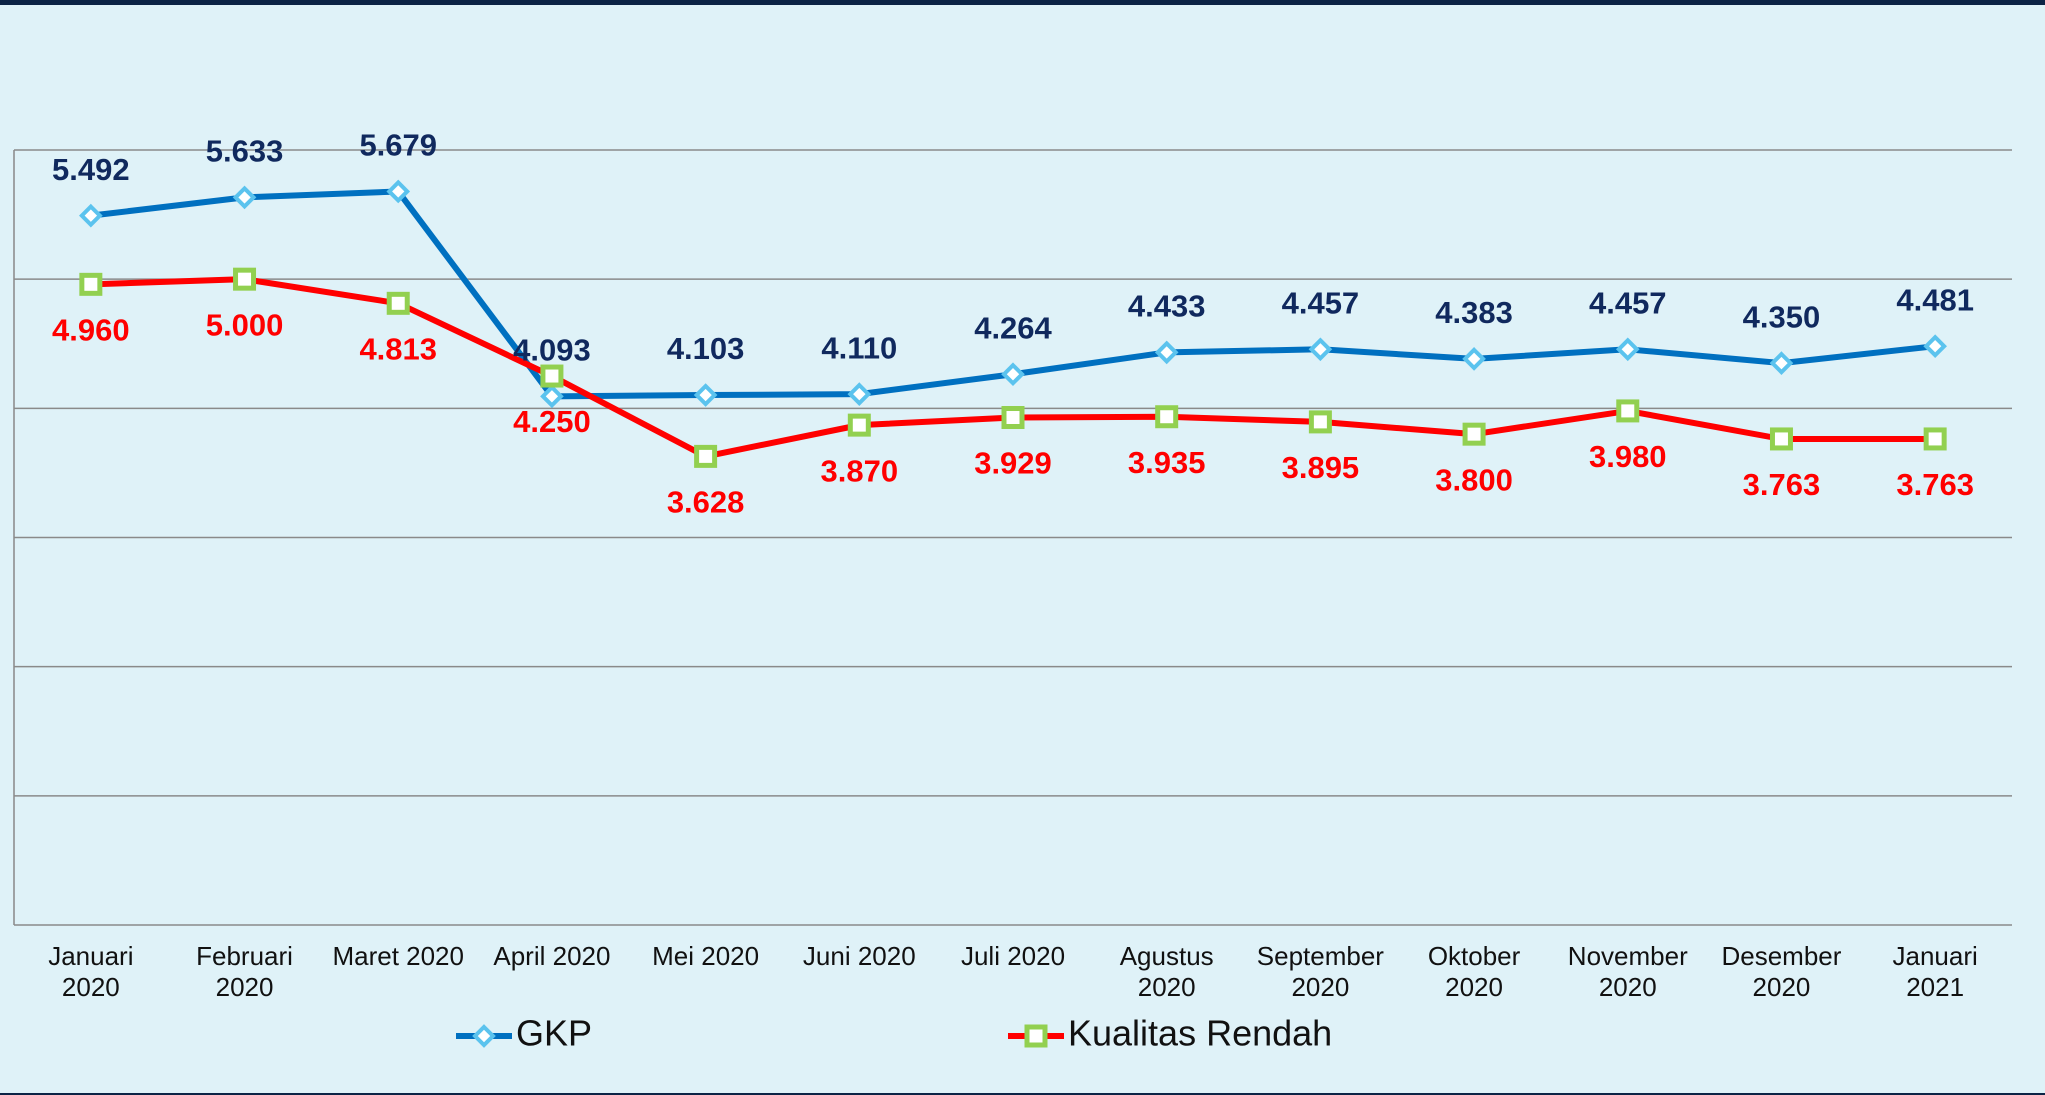 Image resolution: width=2045 pixels, height=1095 pixels. Describe the element at coordinates (552, 350) in the screenshot. I see `data-label: 4.093` at that location.